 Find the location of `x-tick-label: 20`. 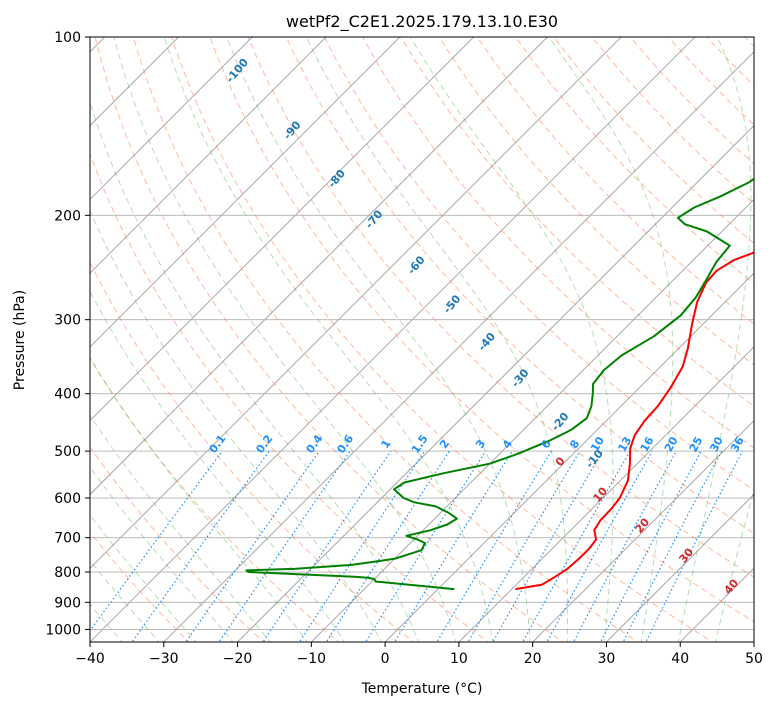

x-tick-label: 20 is located at coordinates (533, 659).